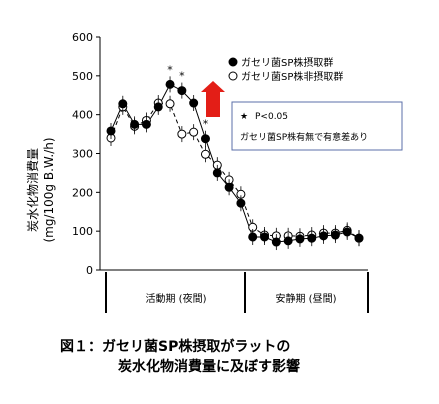  What do you see at coordinates (304, 137) in the screenshot?
I see `annotation-description: ガセリ菌SP株有無で有意差あり` at bounding box center [304, 137].